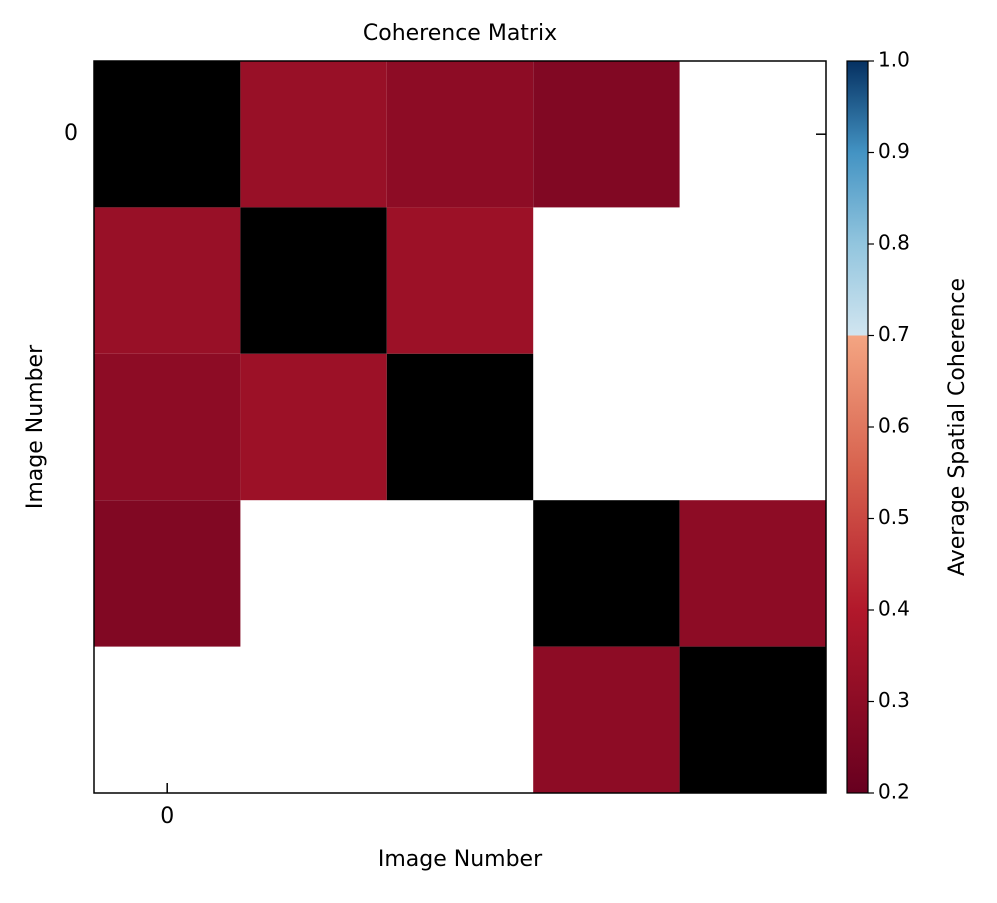 The width and height of the screenshot is (997, 903). I want to click on colorbar-tick-label: 0.7, so click(894, 334).